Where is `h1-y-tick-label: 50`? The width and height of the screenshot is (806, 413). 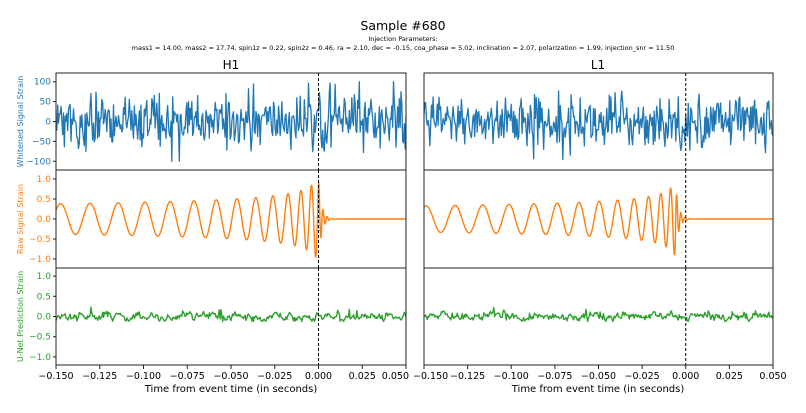 h1-y-tick-label: 50 is located at coordinates (46, 103).